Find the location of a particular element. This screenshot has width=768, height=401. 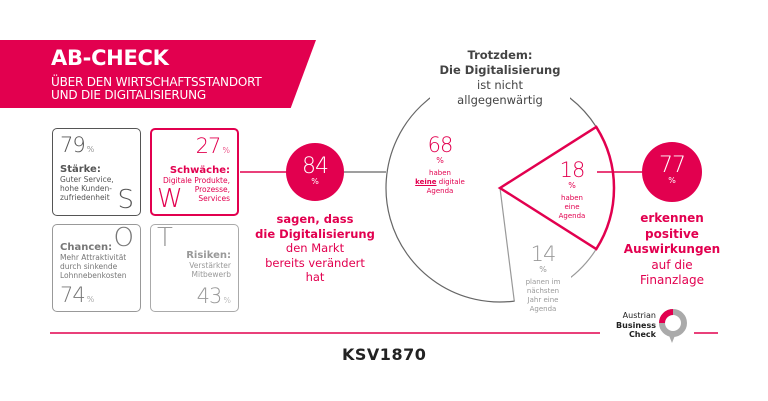

threats-value: 43 is located at coordinates (209, 296).